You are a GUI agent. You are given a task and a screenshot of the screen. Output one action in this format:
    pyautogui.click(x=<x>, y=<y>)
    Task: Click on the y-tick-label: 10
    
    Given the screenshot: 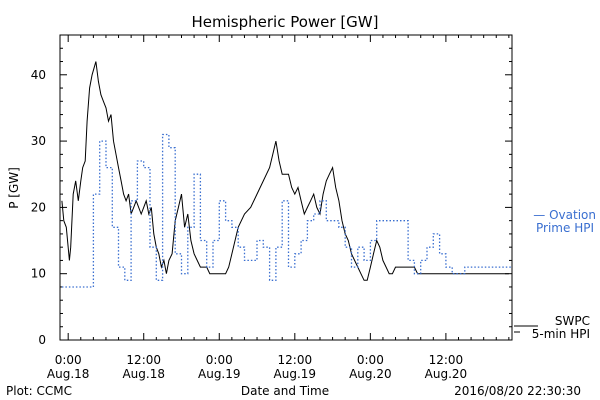 What is the action you would take?
    pyautogui.click(x=38, y=274)
    